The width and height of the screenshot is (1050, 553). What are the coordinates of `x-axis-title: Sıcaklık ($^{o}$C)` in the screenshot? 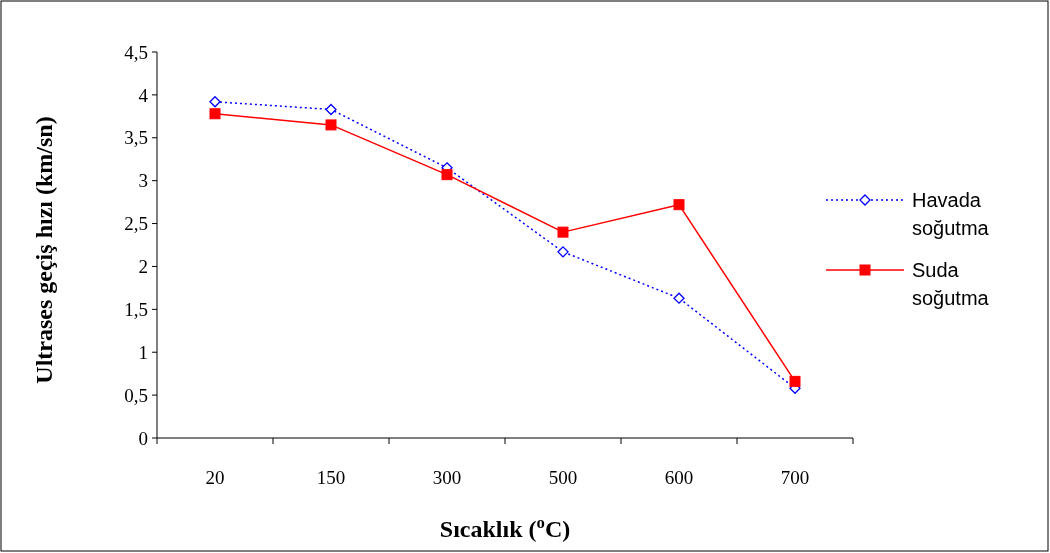 It's located at (505, 527).